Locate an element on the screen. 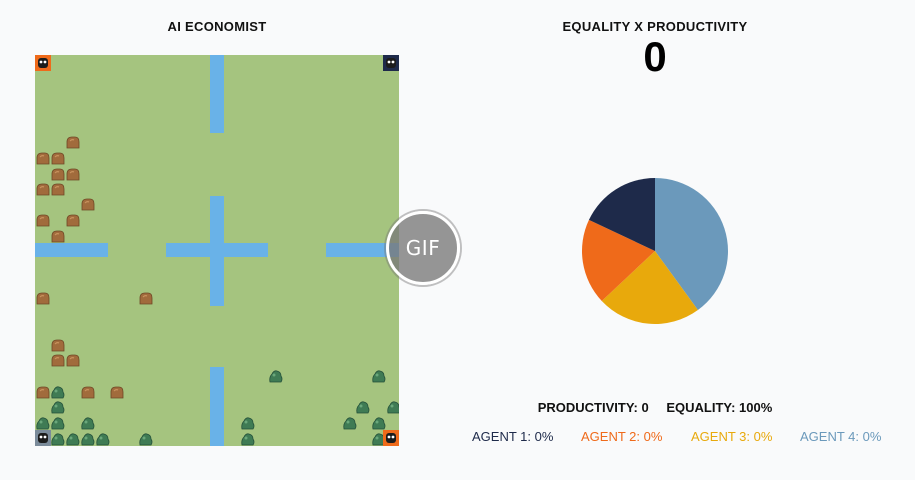  productivity-stat: PRODUCTIVITY: 0 is located at coordinates (593, 407).